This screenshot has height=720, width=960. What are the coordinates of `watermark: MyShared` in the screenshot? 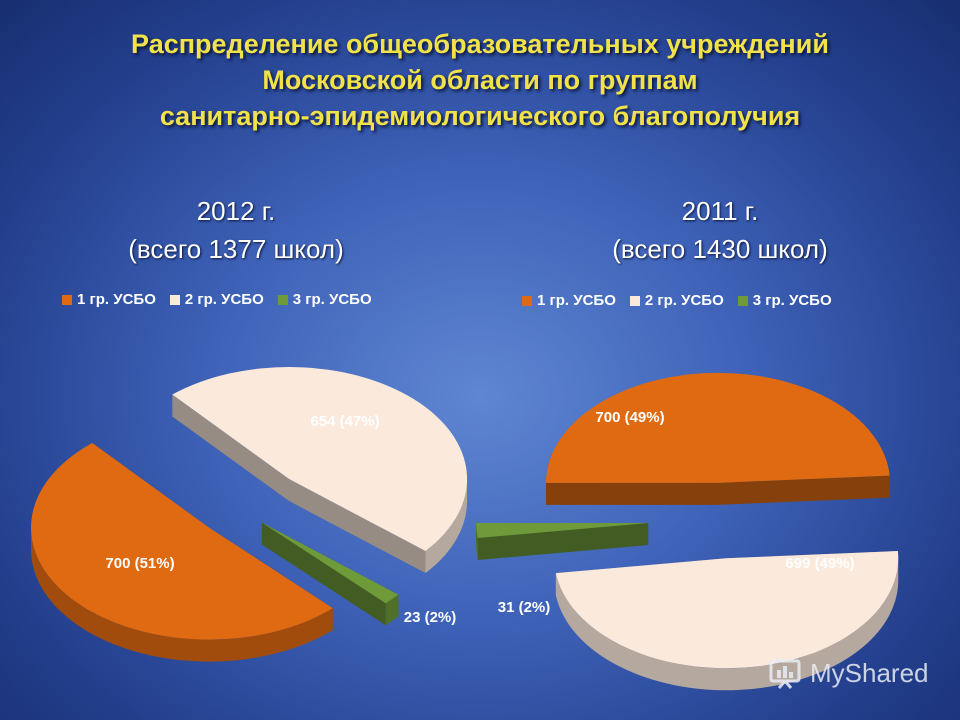 It's located at (848, 673).